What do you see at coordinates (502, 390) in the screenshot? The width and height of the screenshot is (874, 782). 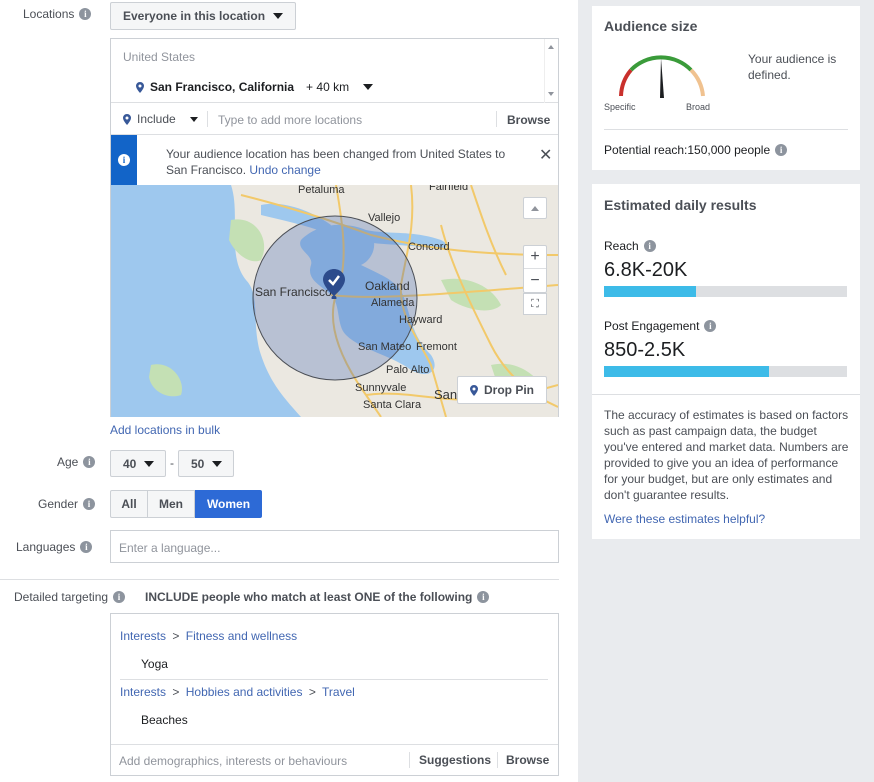 I see `drop-pin-button: Drop Pin` at bounding box center [502, 390].